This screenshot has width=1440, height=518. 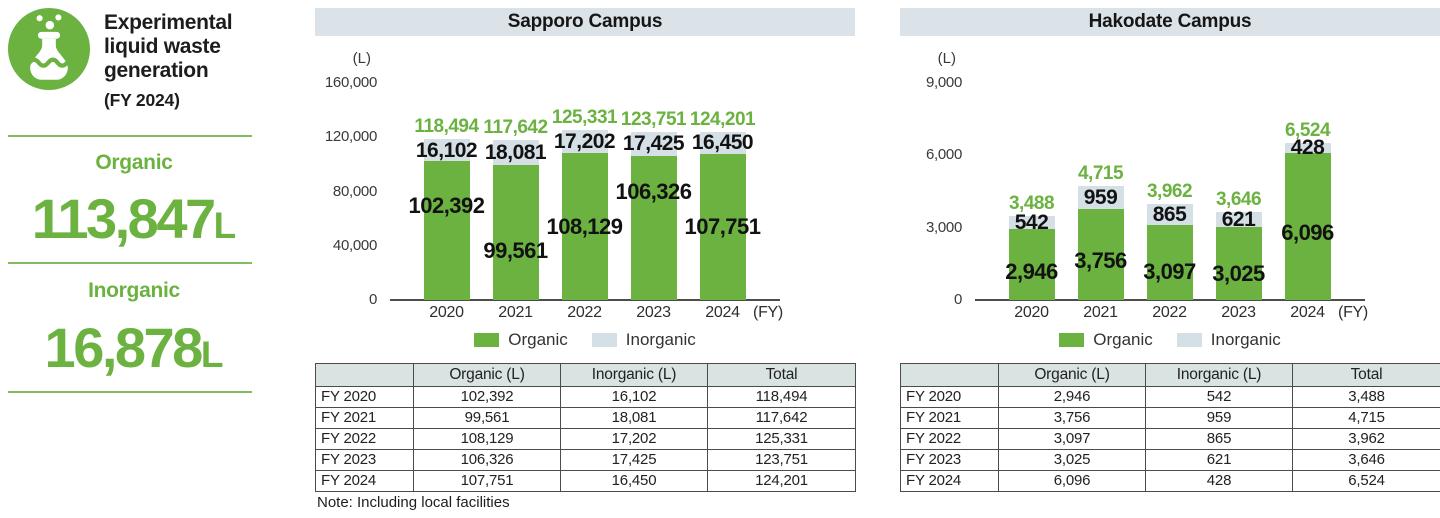 I want to click on flask-icon, so click(x=49, y=49).